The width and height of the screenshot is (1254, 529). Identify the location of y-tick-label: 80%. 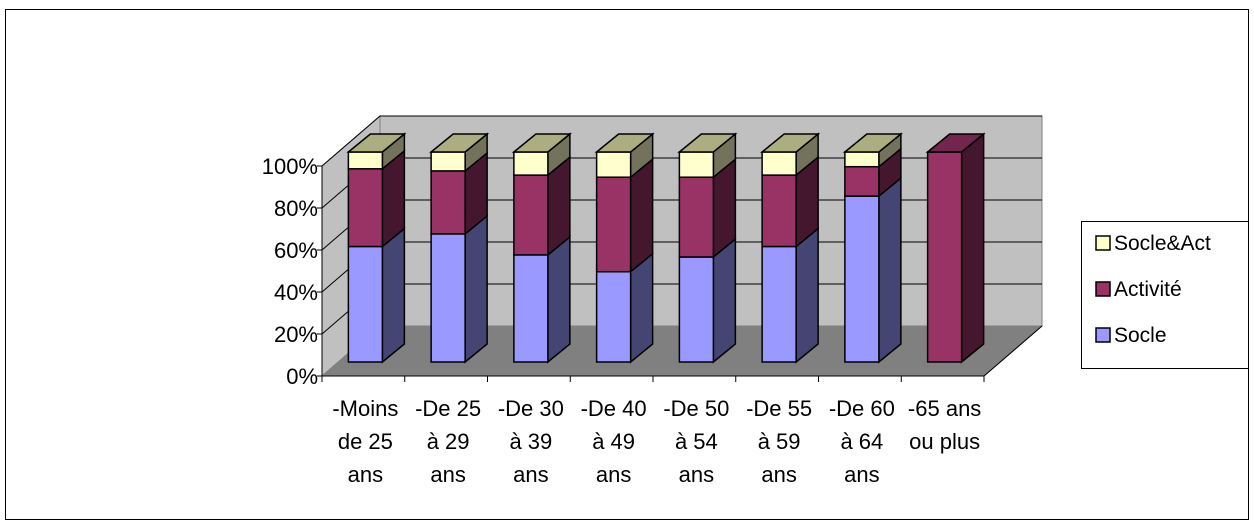
(296, 208).